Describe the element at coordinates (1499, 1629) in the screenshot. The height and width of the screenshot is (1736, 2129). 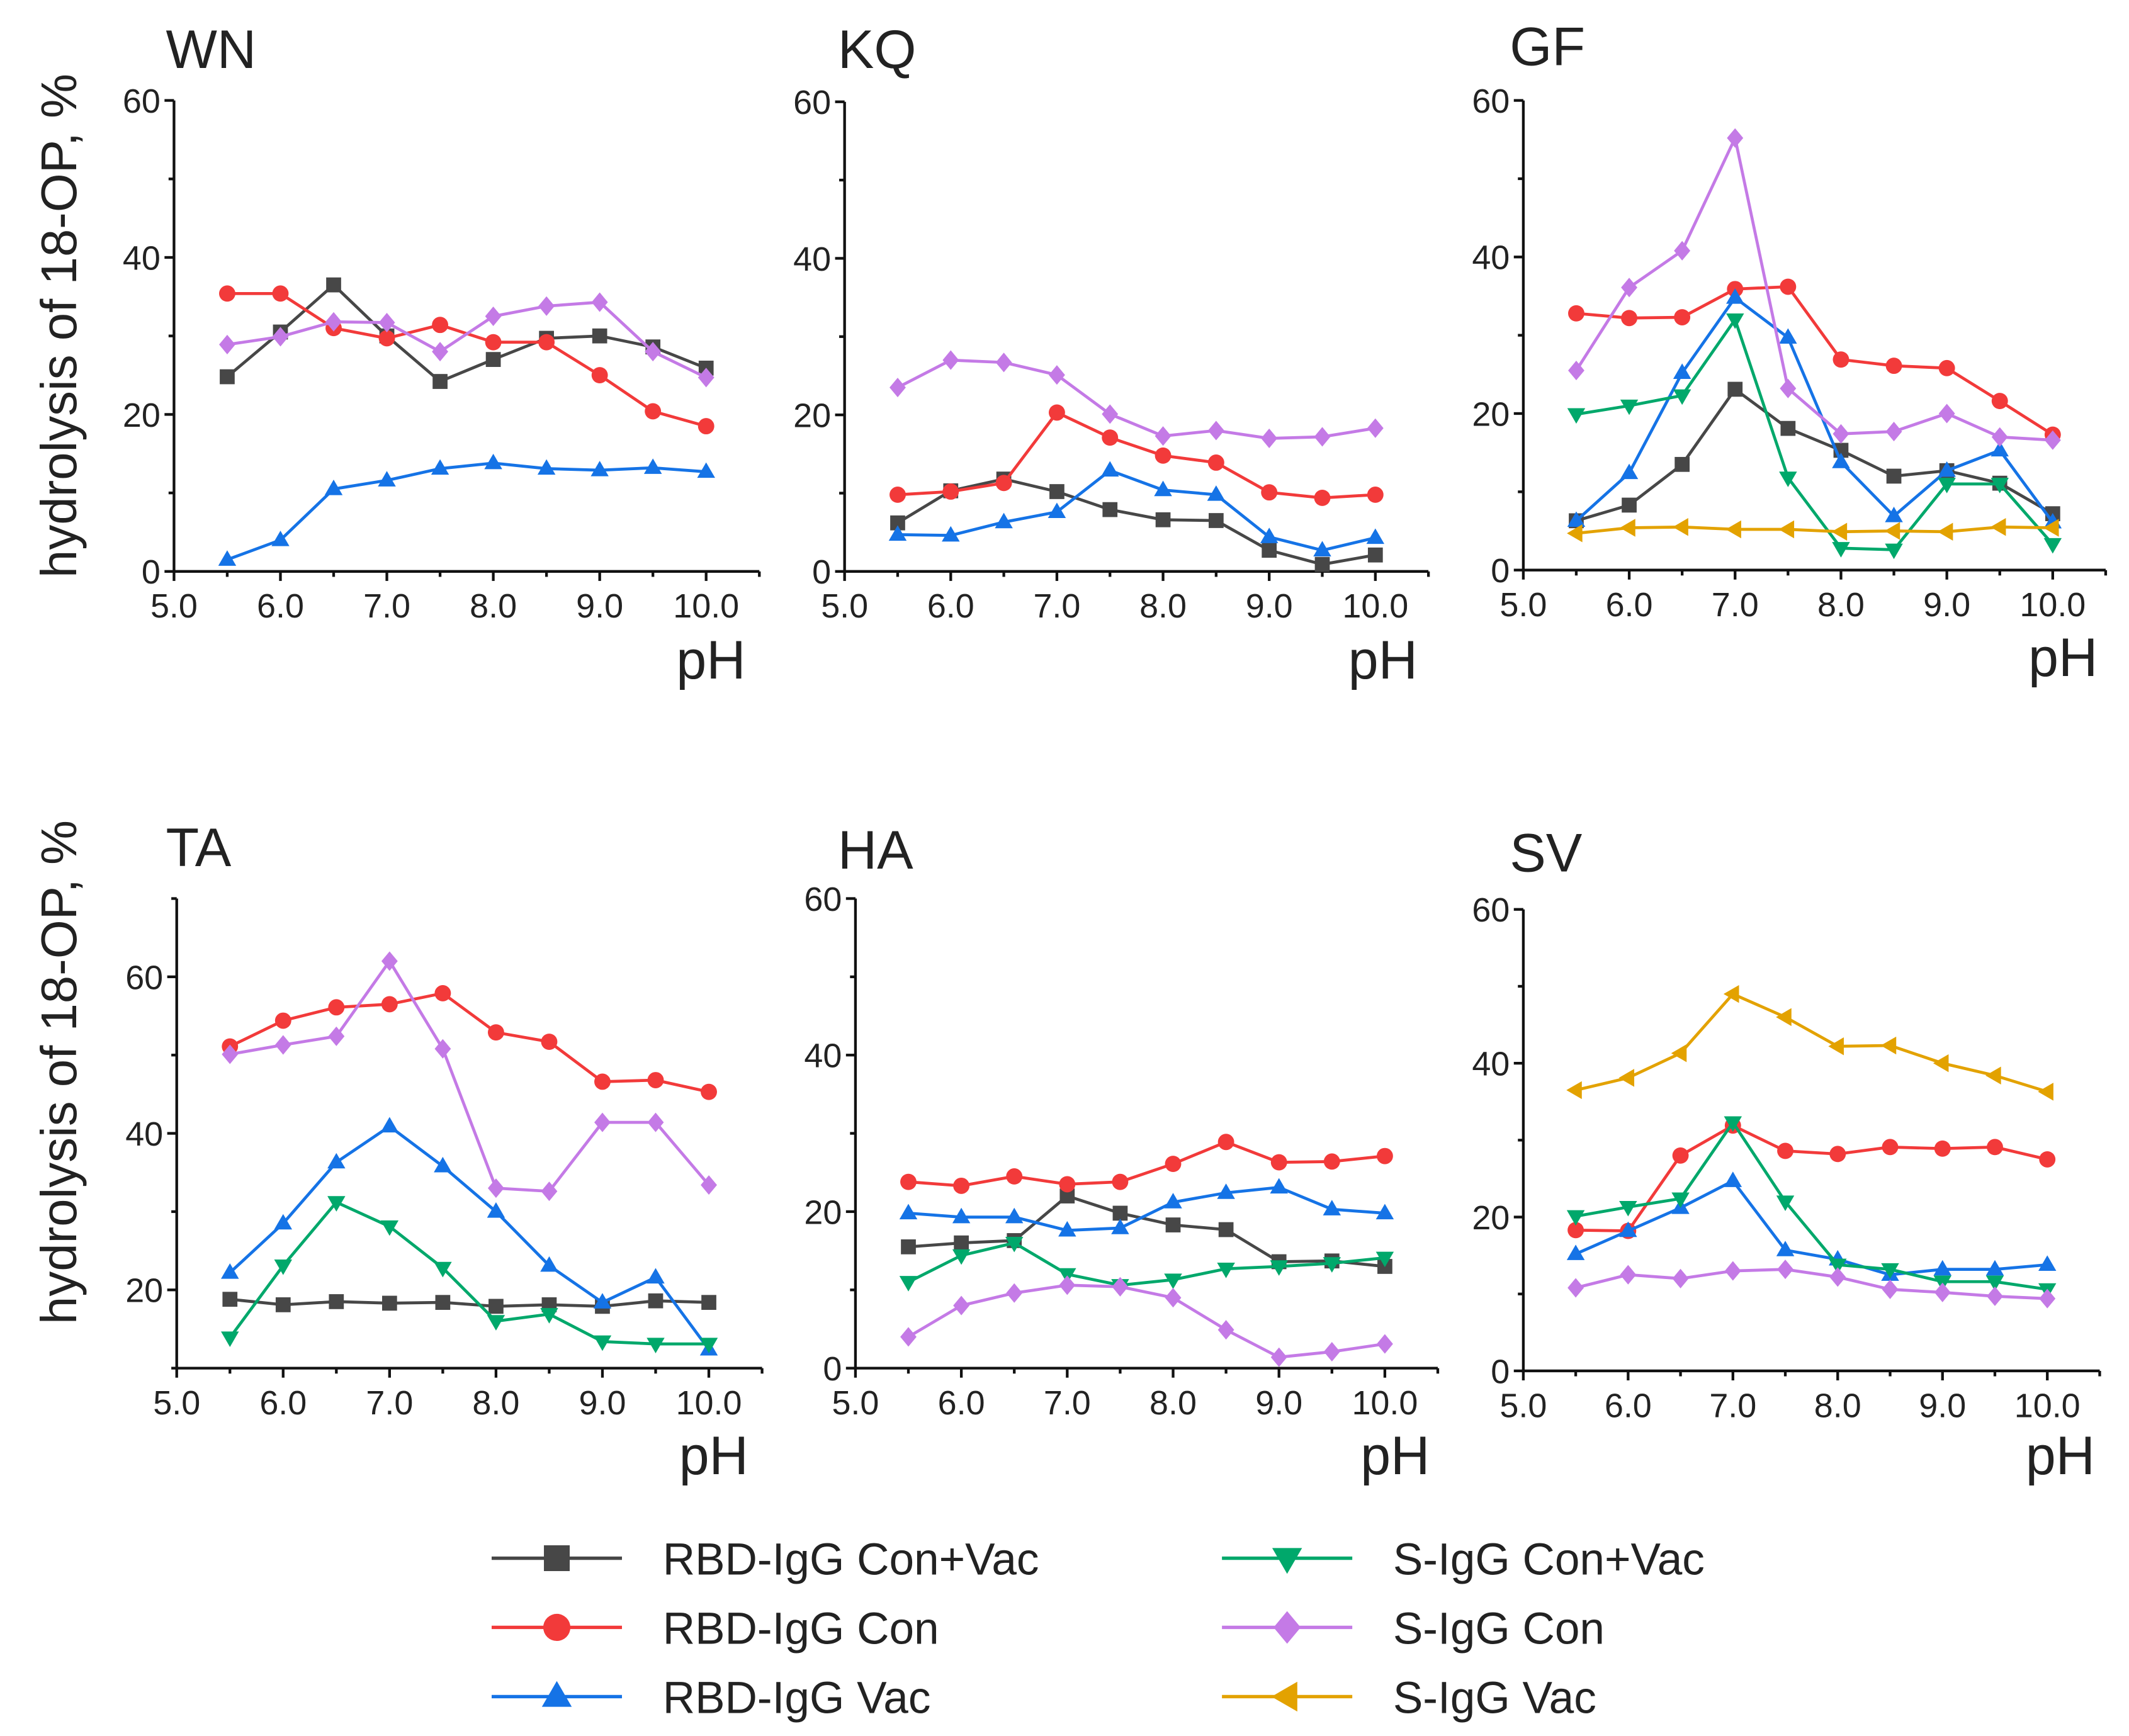
I see `legend-label: S-IgG Con` at that location.